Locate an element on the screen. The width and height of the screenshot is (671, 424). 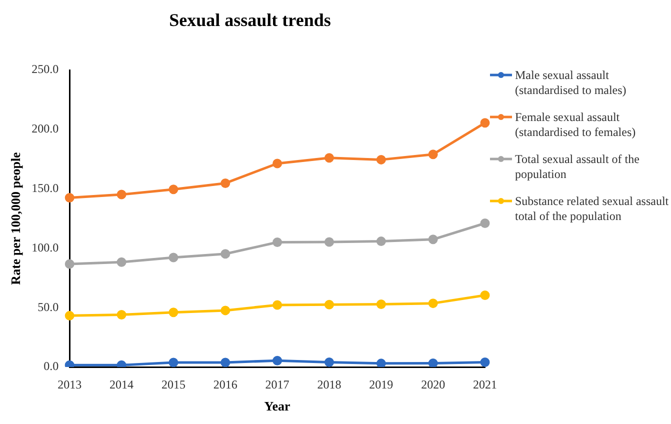
y-tick-label: 250.0 is located at coordinates (45, 69).